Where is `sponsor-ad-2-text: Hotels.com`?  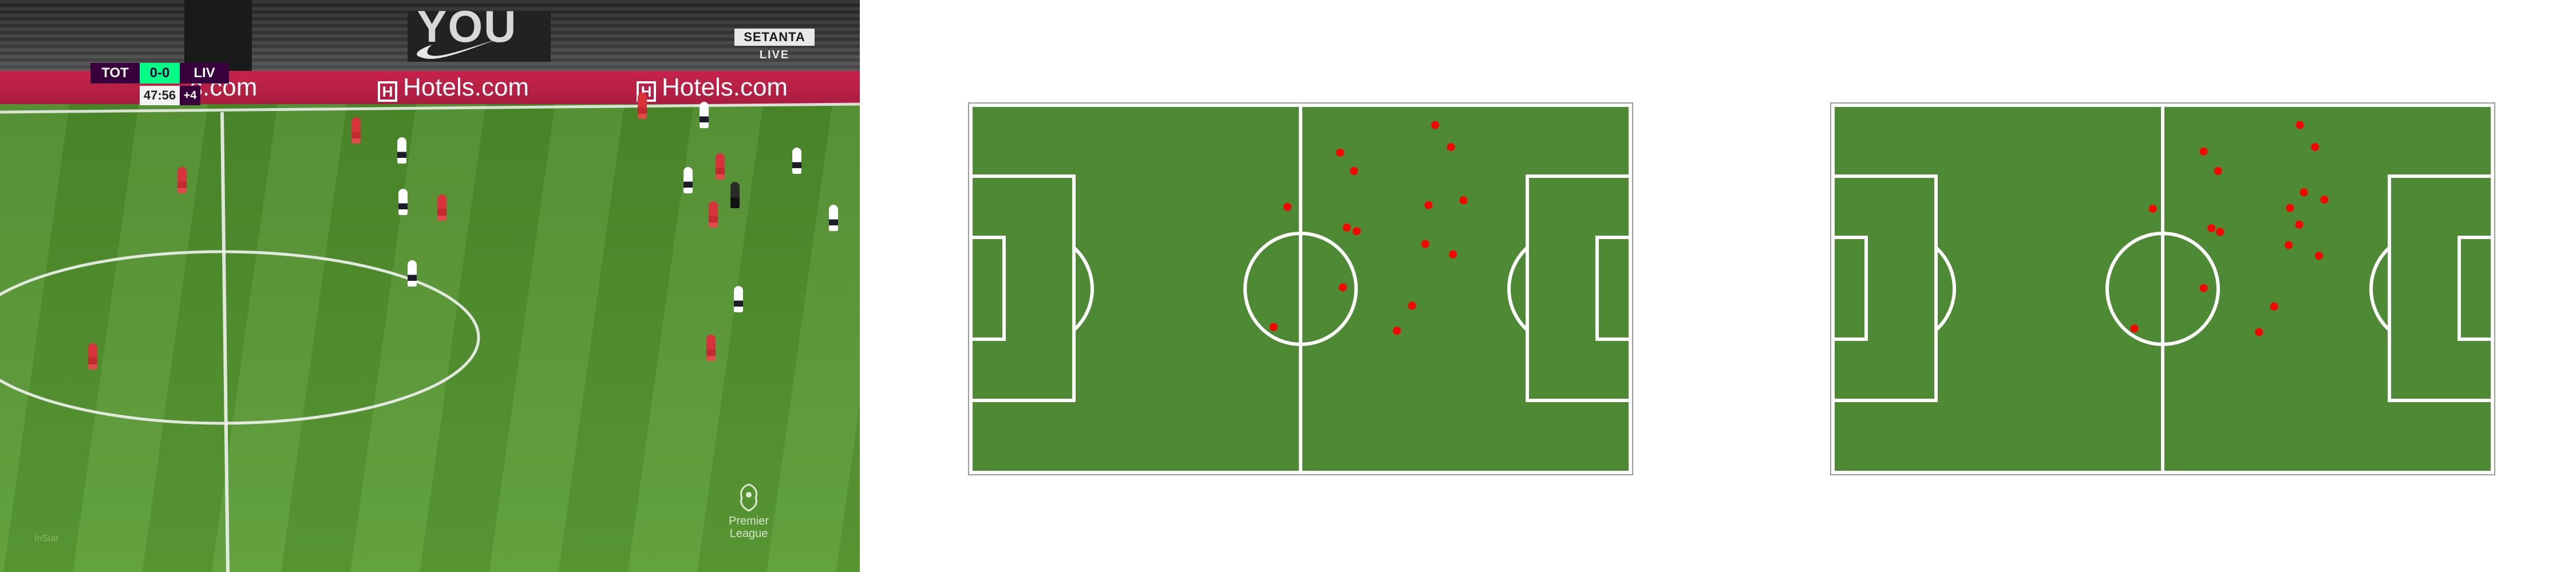 sponsor-ad-2-text: Hotels.com is located at coordinates (725, 87).